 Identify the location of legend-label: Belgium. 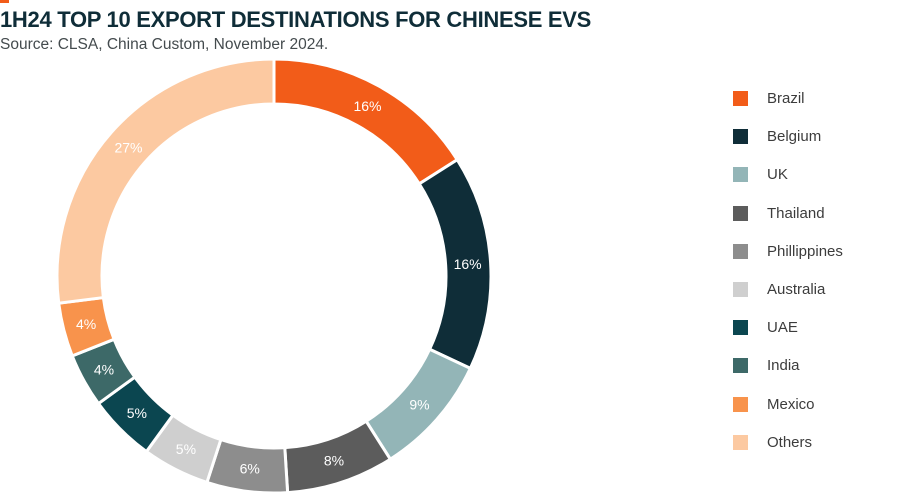
(794, 137).